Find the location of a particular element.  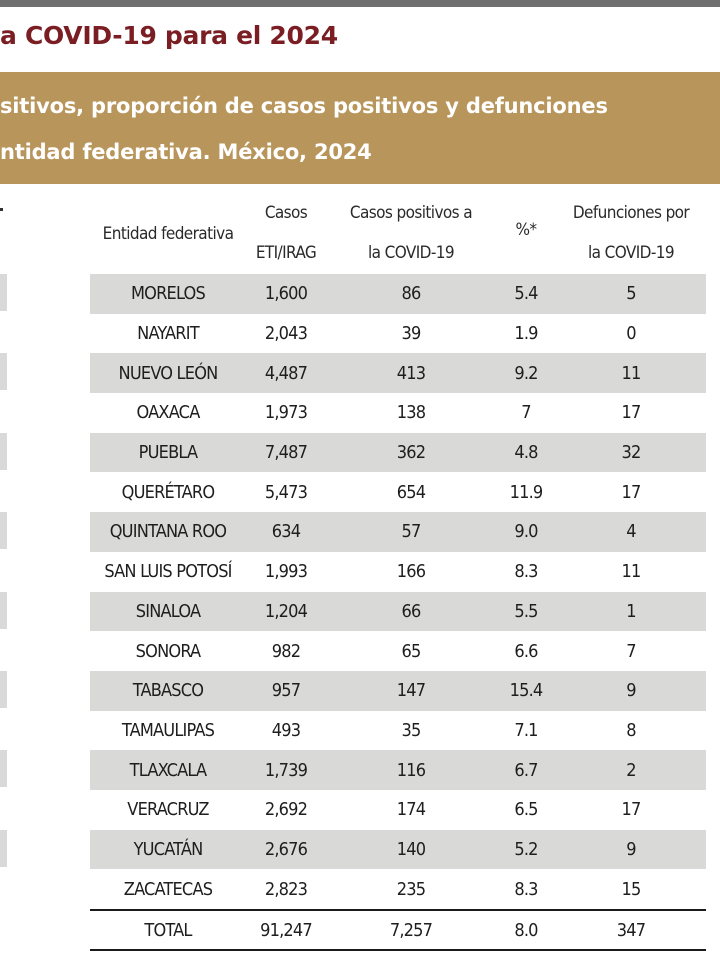

table-row: QUERÉTARO 5,473 654 11.9 17 is located at coordinates (398, 492).